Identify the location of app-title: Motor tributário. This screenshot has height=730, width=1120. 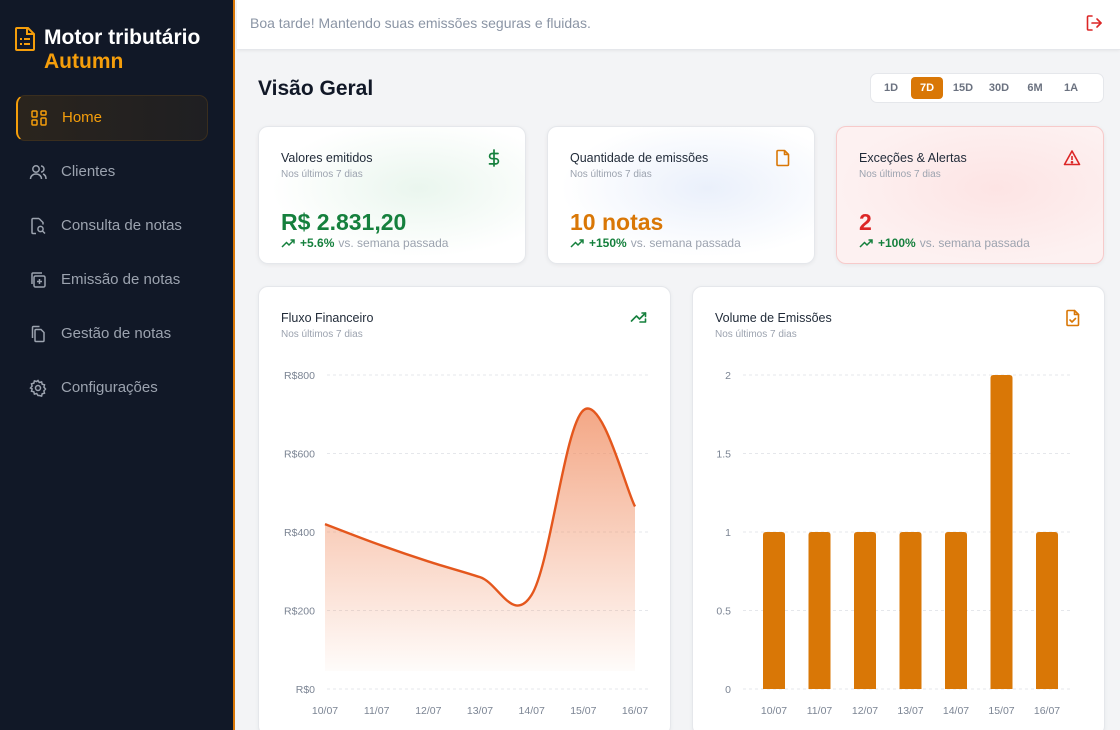
(122, 37).